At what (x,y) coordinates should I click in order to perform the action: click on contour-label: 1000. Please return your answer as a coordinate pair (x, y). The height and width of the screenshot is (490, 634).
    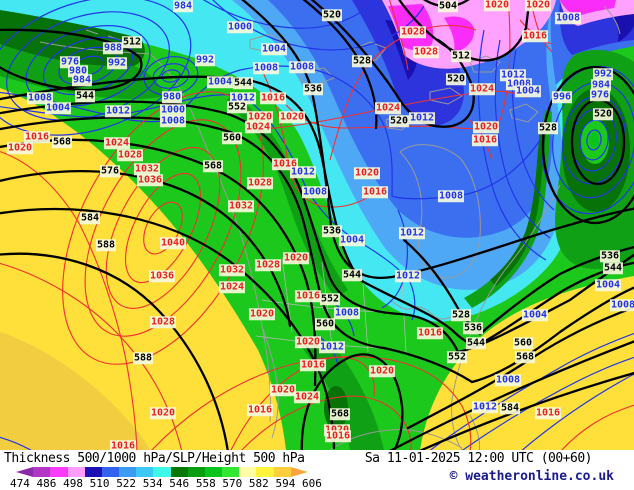
    Looking at the image, I should click on (240, 27).